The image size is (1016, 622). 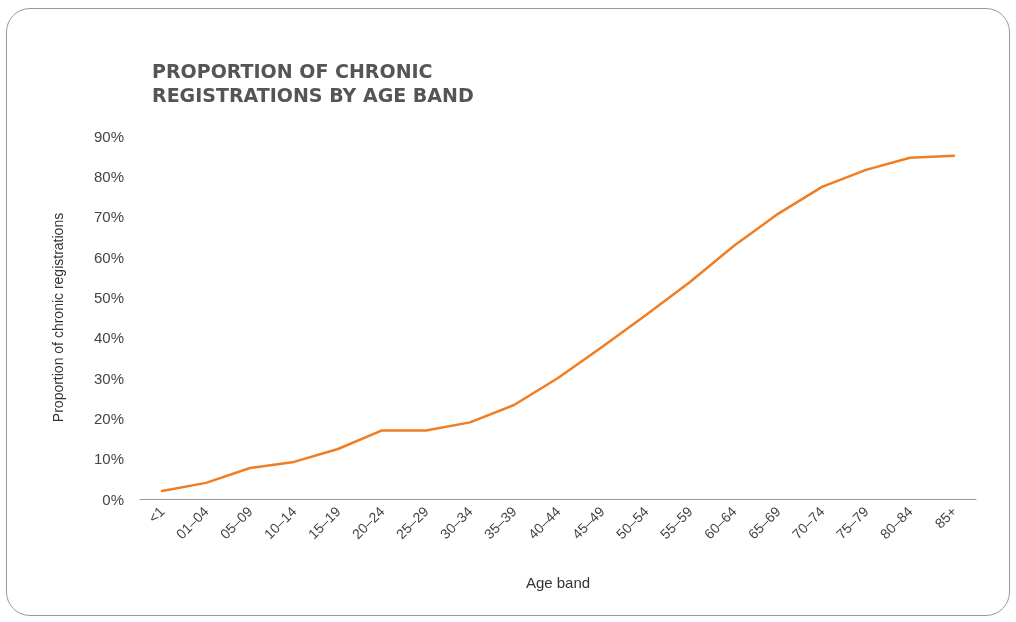 What do you see at coordinates (108, 257) in the screenshot?
I see `y-tick-label: 60%` at bounding box center [108, 257].